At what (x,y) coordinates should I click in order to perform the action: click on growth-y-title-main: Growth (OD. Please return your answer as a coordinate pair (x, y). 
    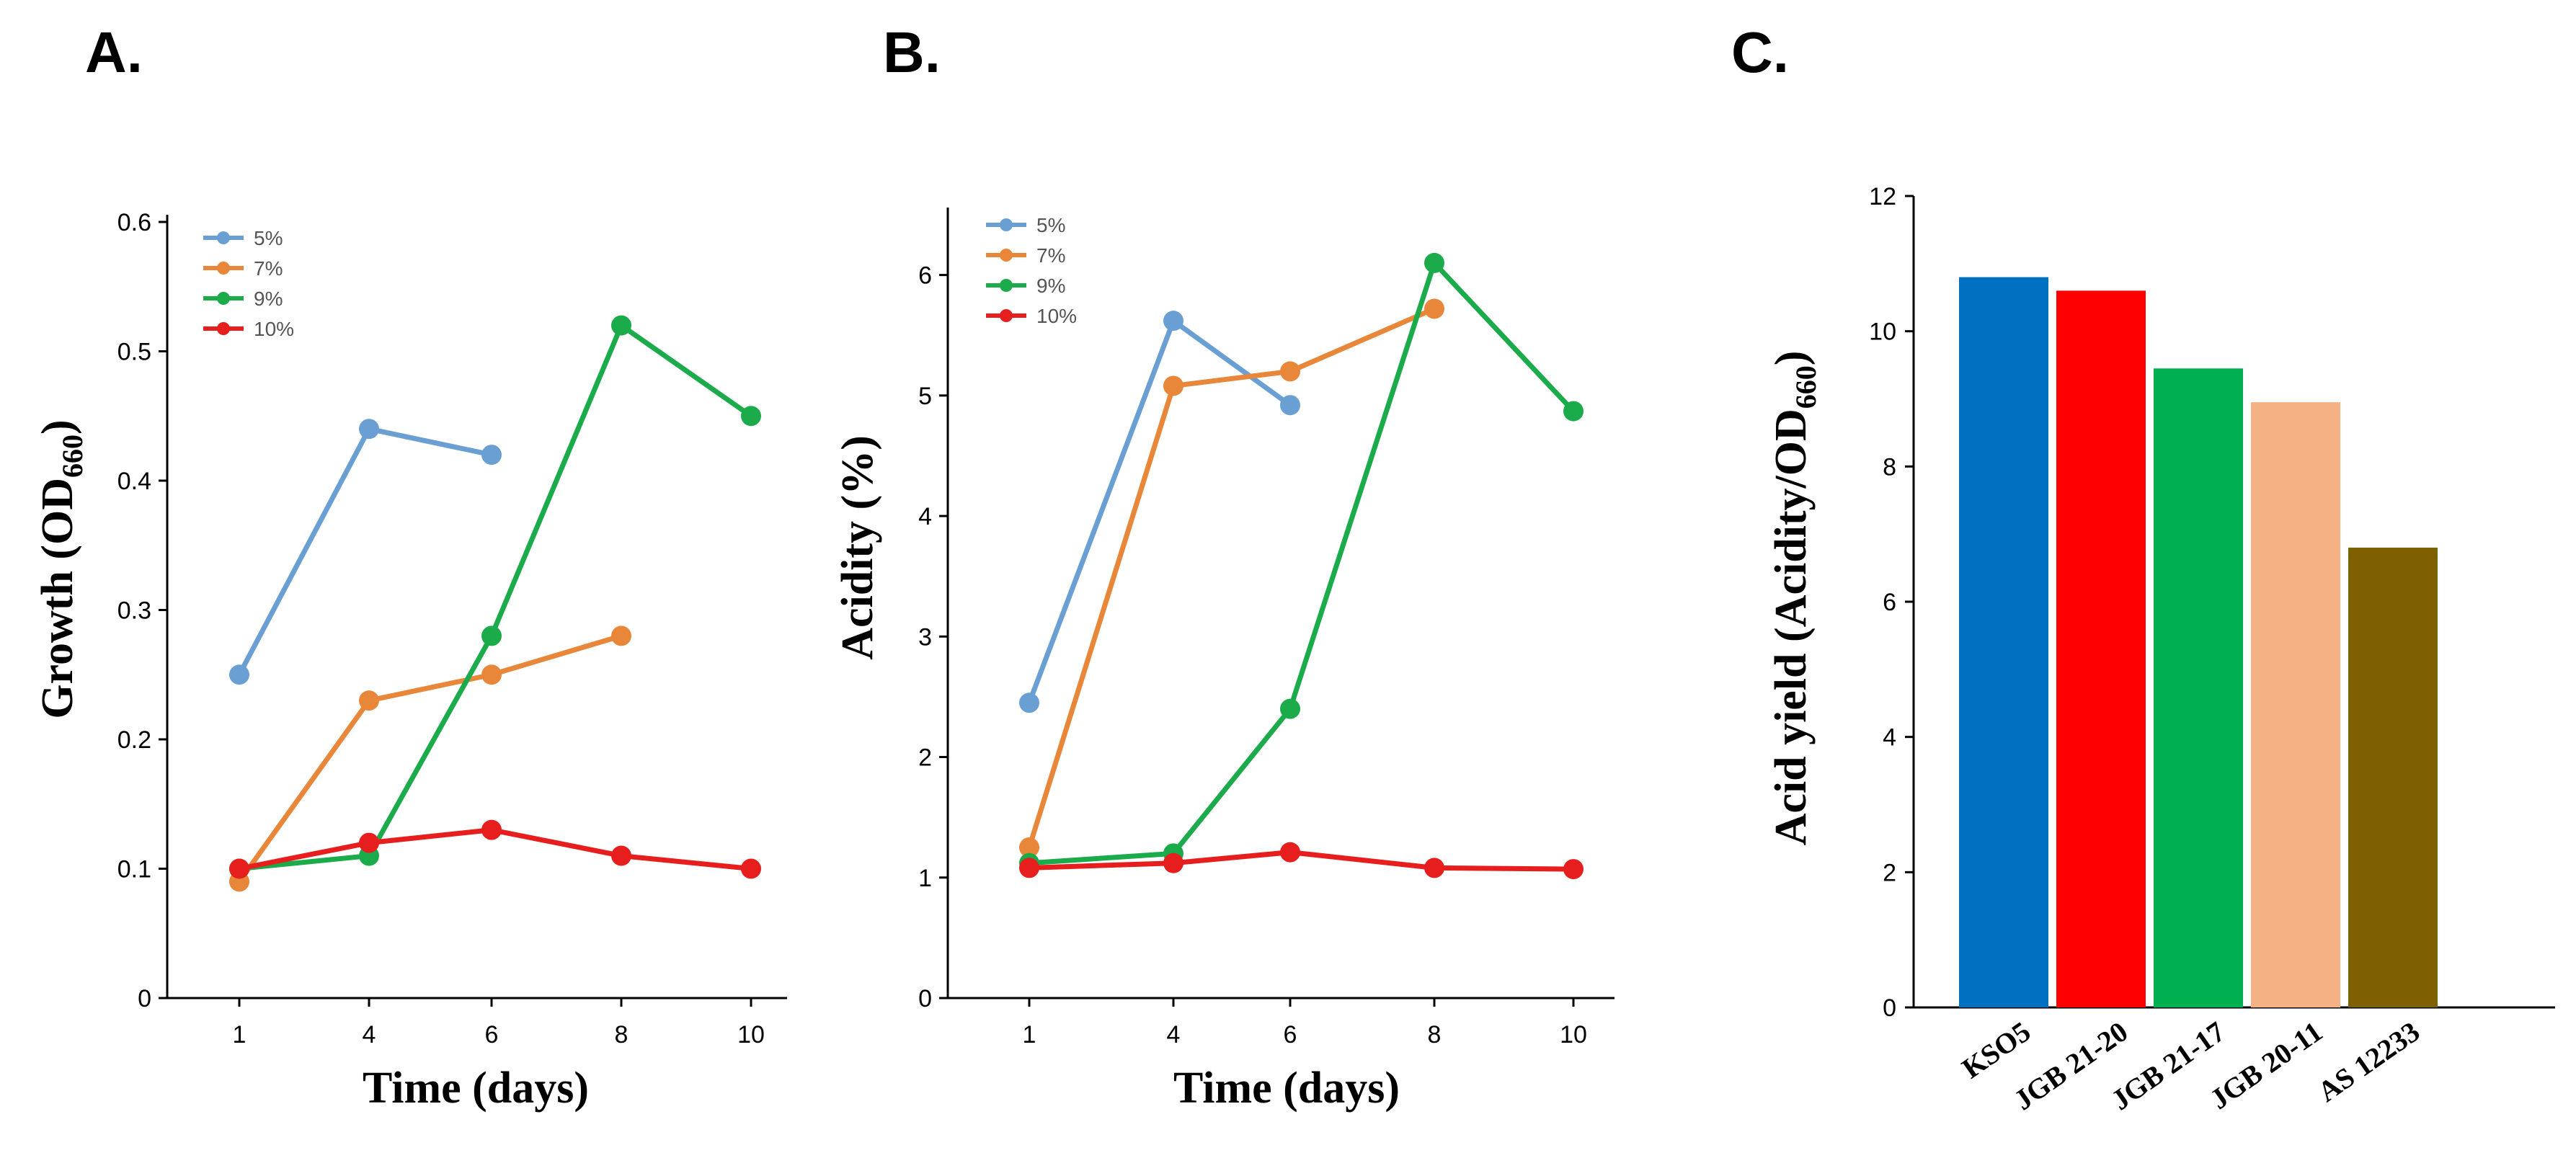
    Looking at the image, I should click on (58, 598).